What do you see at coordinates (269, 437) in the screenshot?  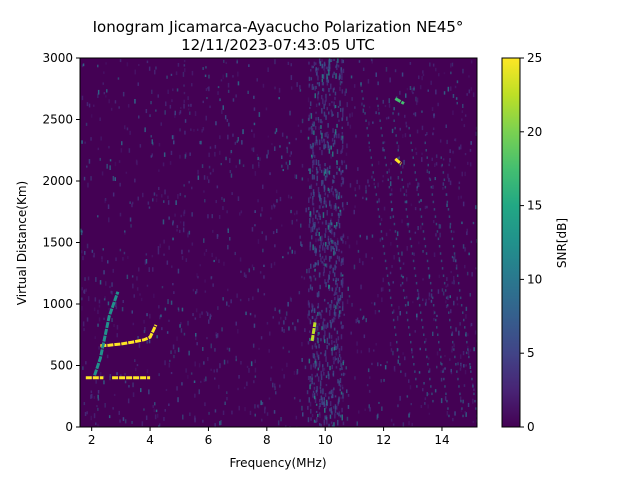 I see `x-axis-ticks: 2 4 6 8 10 12 14` at bounding box center [269, 437].